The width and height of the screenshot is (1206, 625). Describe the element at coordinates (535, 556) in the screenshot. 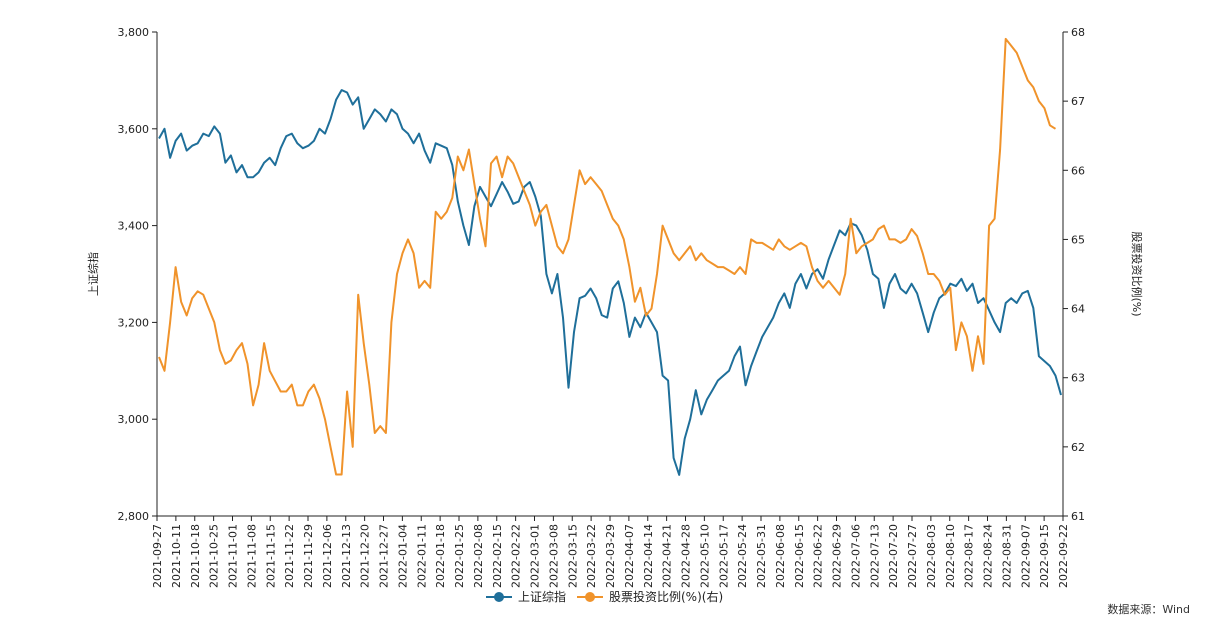

I see `x-tick-label: 2022-03-01` at that location.